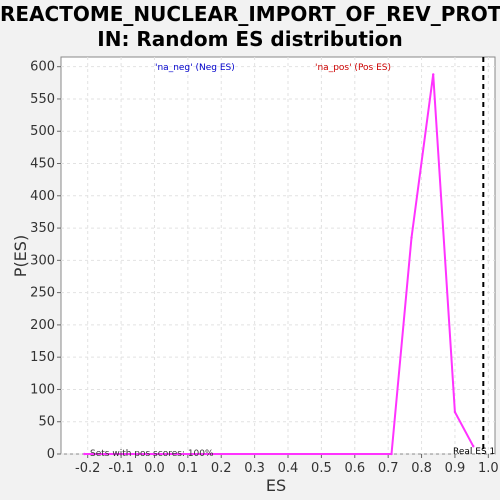 The height and width of the screenshot is (500, 500). What do you see at coordinates (288, 468) in the screenshot?
I see `x-tick-label: 0.4` at bounding box center [288, 468].